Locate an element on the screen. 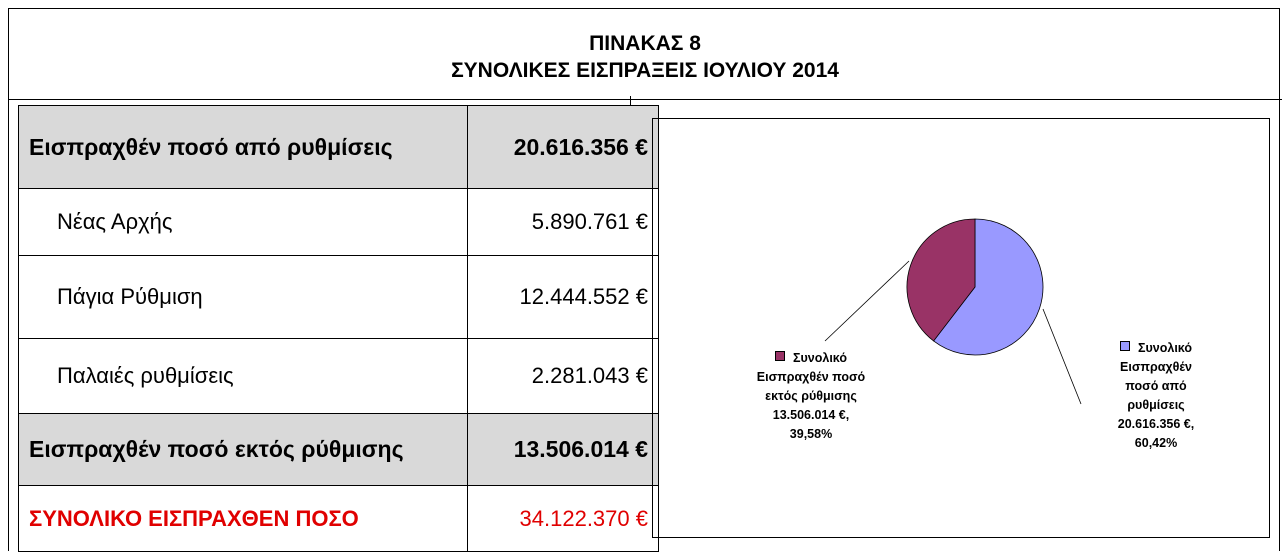 Image resolution: width=1282 pixels, height=552 pixels. row-label: ΣΥΝΟΛΙΚΟ ΕΙΣΠΡΑΧΘΕΝ ΠΟΣΟ is located at coordinates (243, 518).